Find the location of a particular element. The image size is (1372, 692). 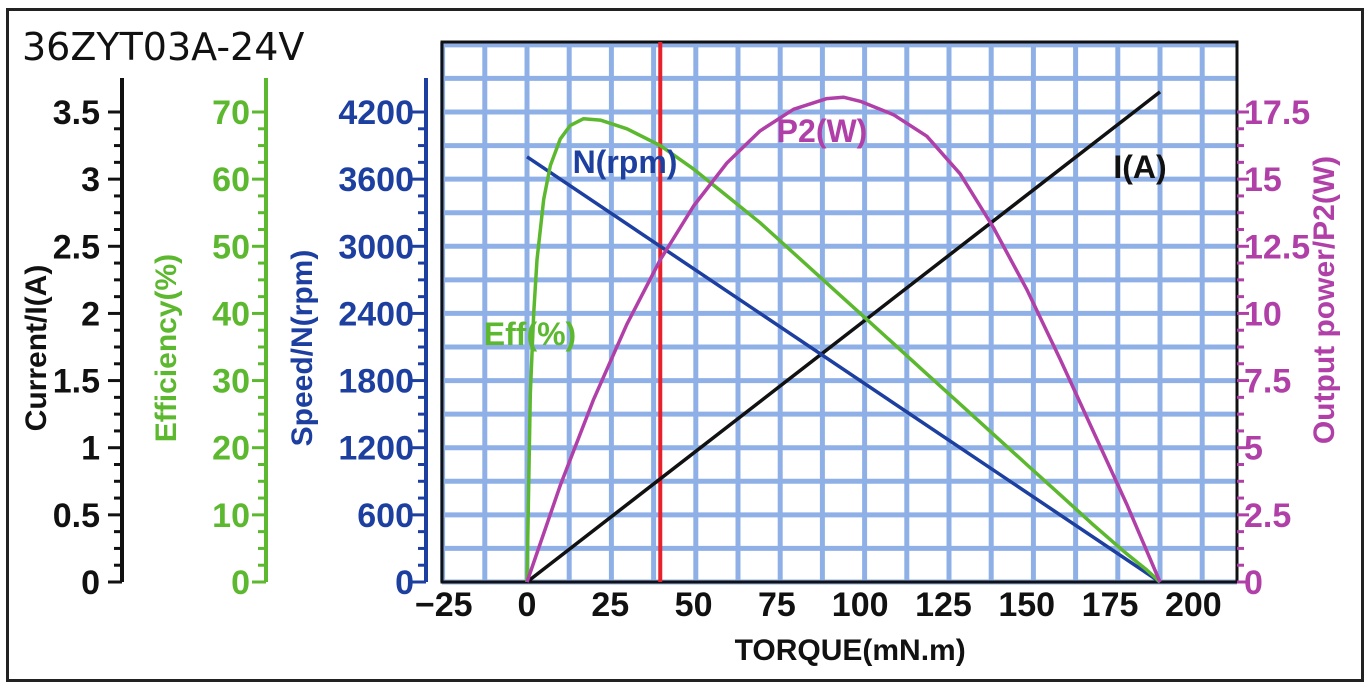

efficiency-tick-label: 10 is located at coordinates (231, 516).